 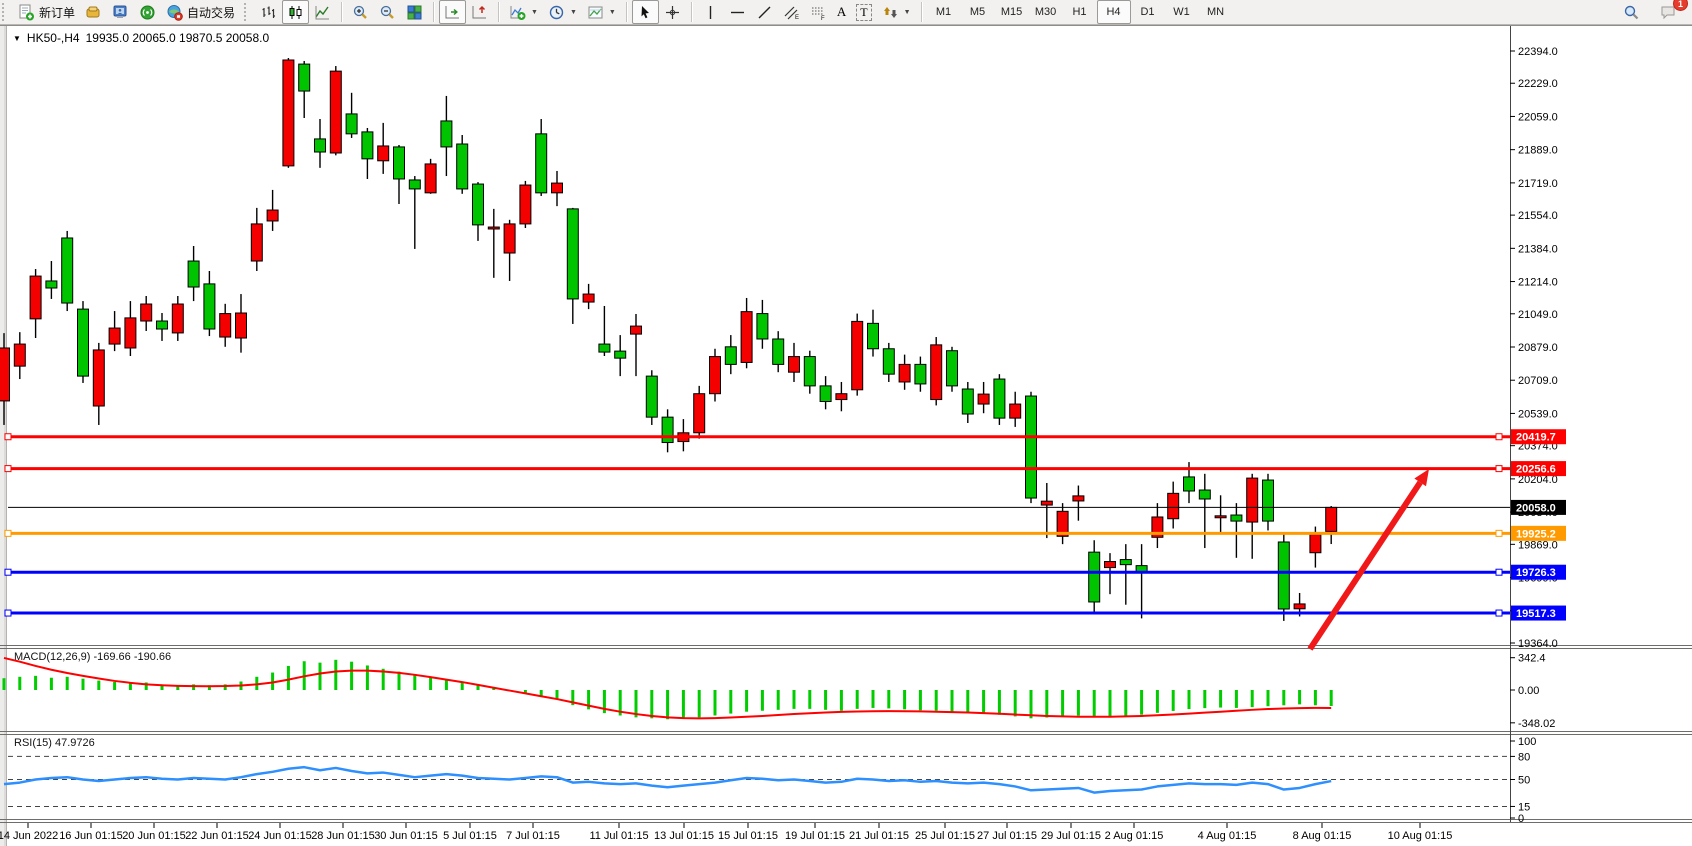 I want to click on svg-text: F, so click(x=823, y=18).